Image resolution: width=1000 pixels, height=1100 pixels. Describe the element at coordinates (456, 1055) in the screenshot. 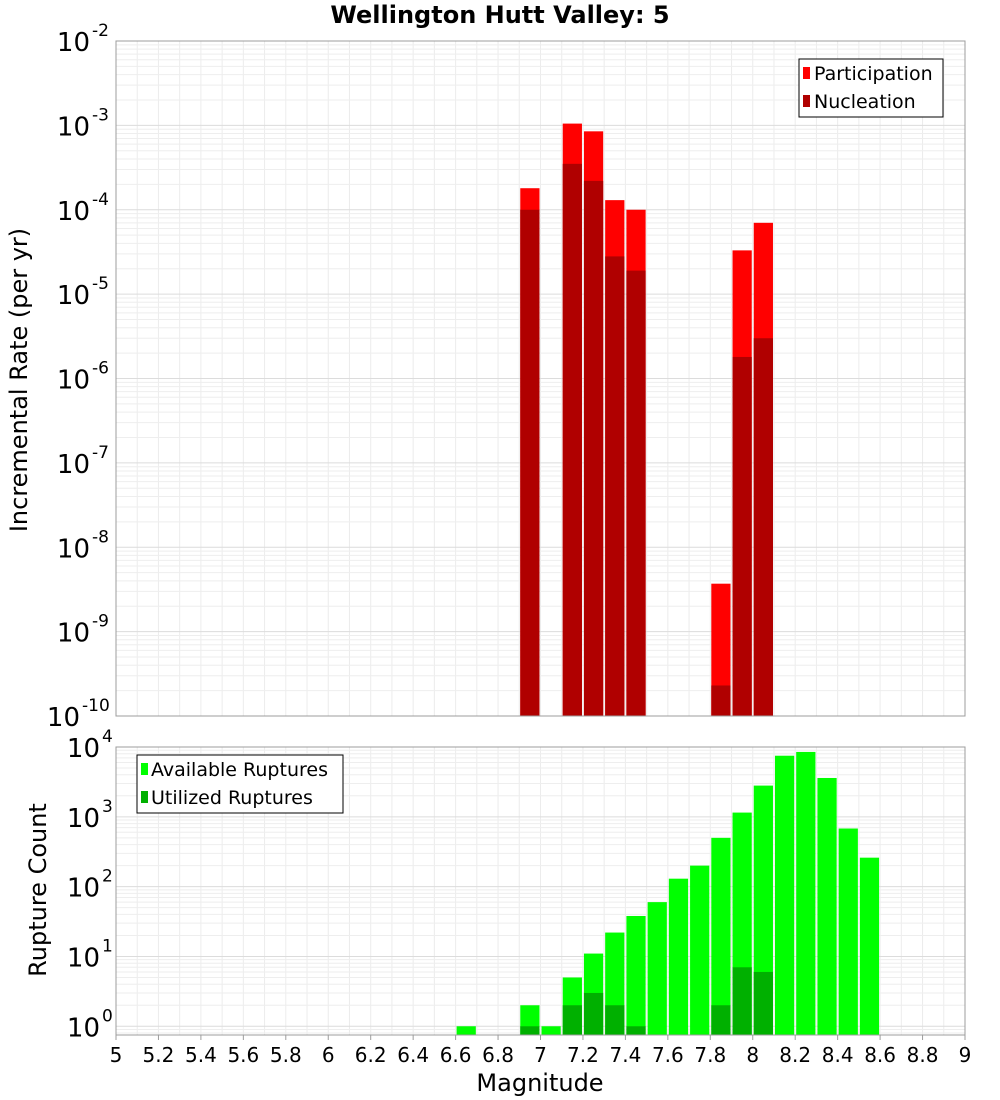

I see `x-tick-label: 6.6` at that location.